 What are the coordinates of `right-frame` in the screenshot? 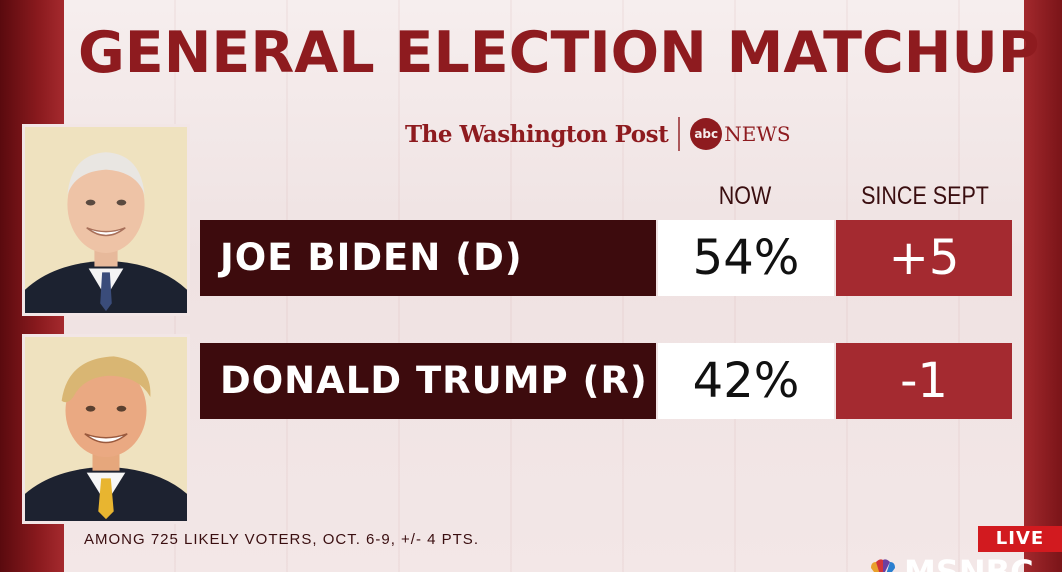 It's located at (1042, 286).